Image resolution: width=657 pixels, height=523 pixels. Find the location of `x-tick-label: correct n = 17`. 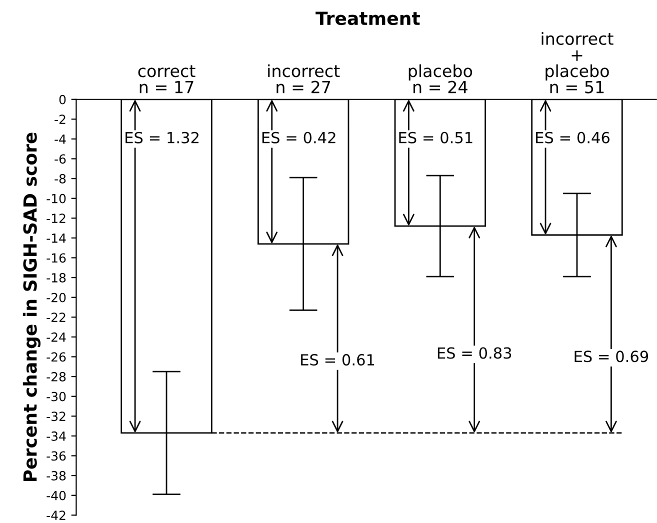

x-tick-label: correct n = 17 is located at coordinates (167, 79).